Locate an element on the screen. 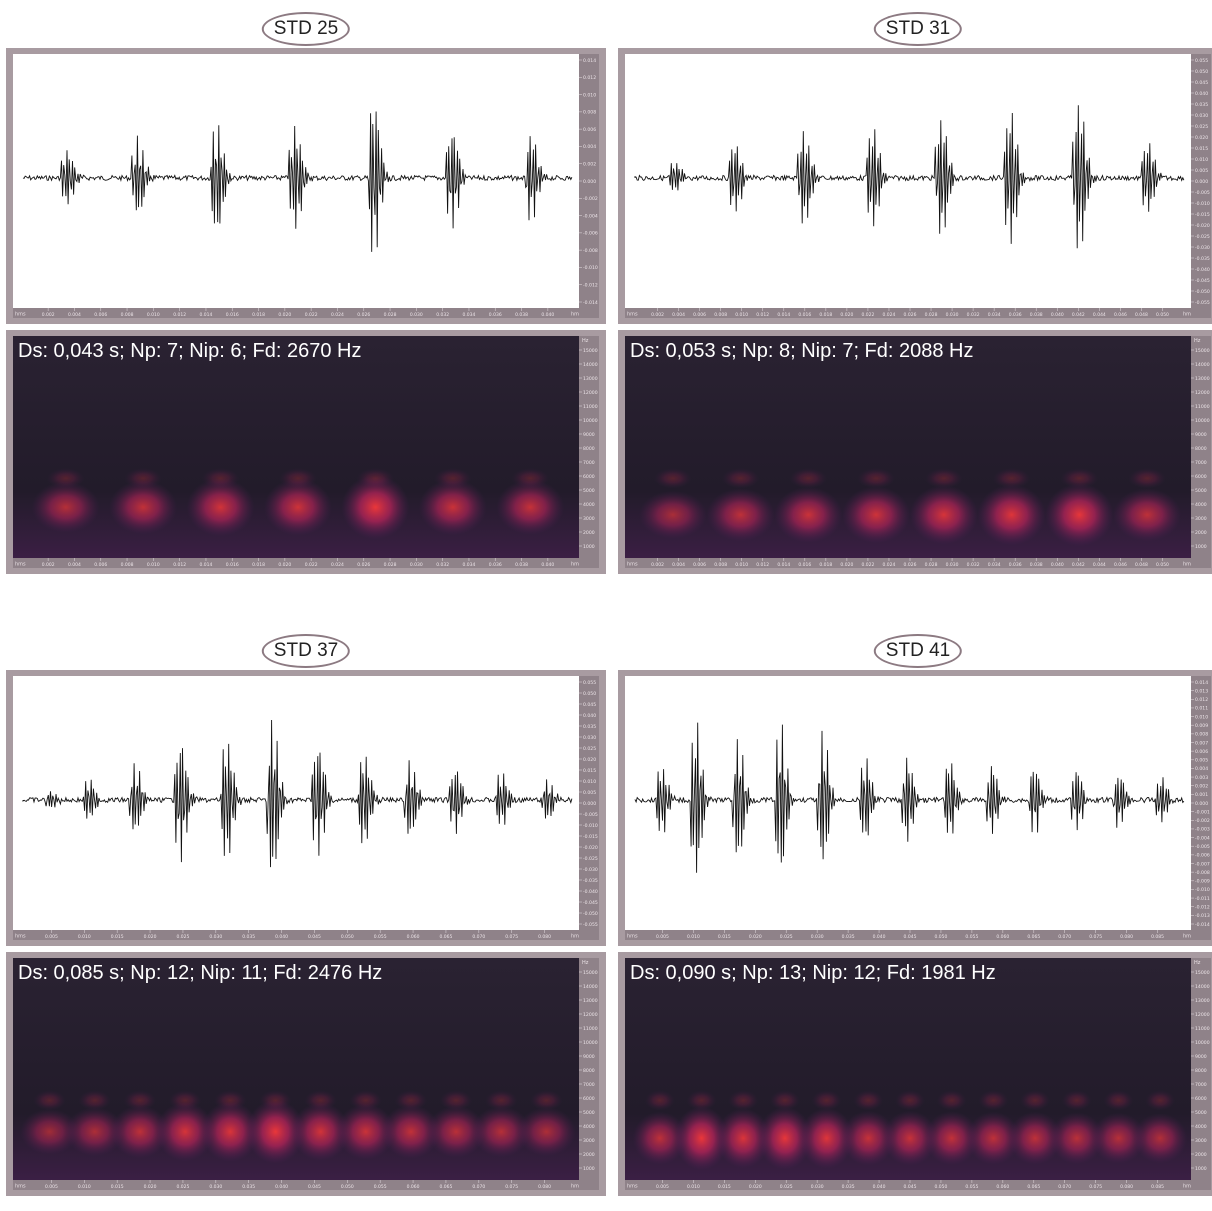  time-tick-label: 0.045 is located at coordinates (314, 1187).